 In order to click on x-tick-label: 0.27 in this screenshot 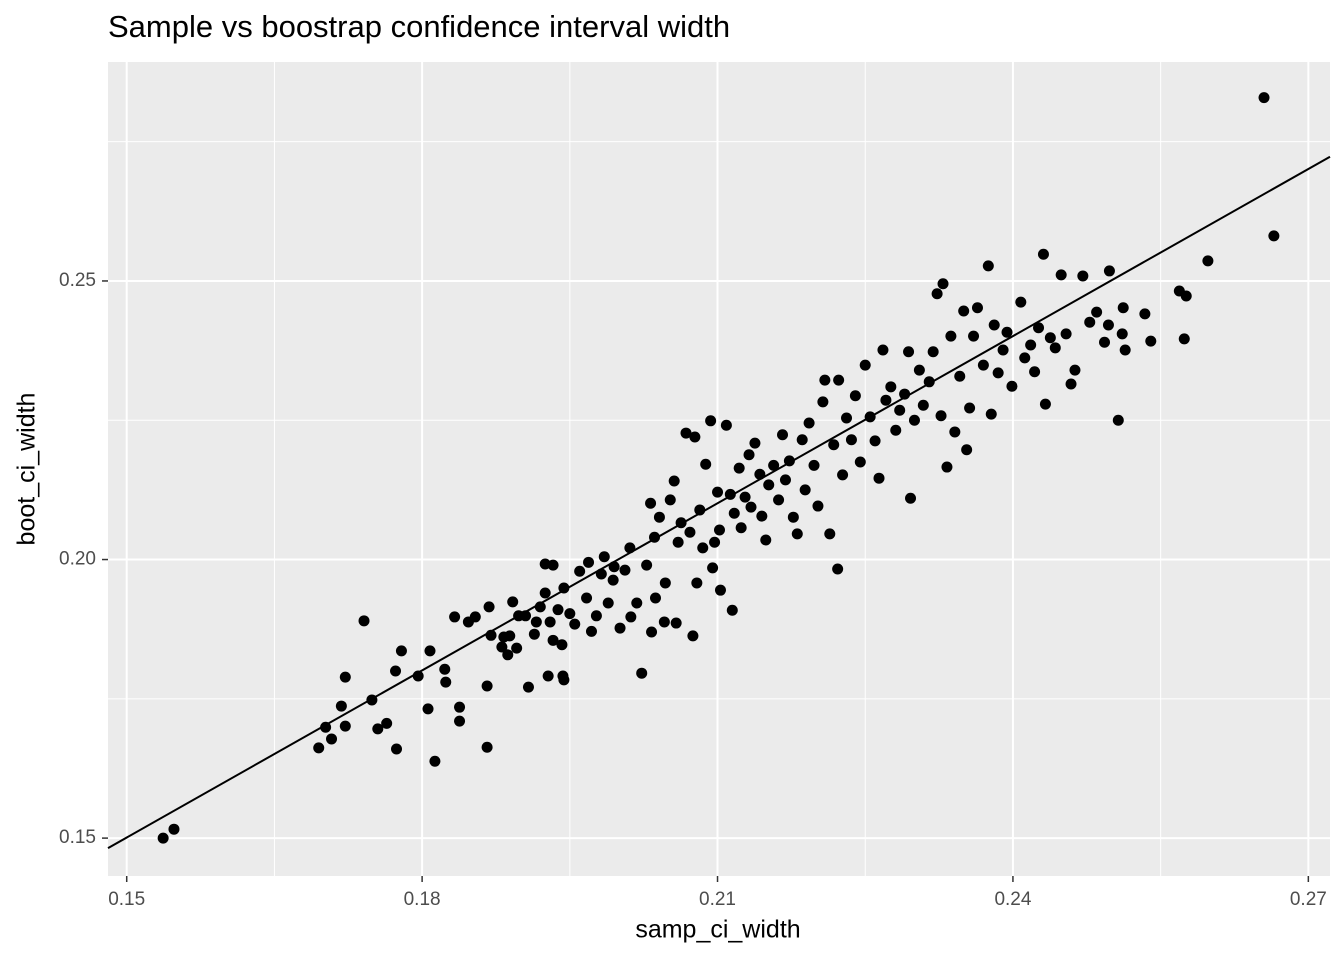, I will do `click(1308, 899)`.